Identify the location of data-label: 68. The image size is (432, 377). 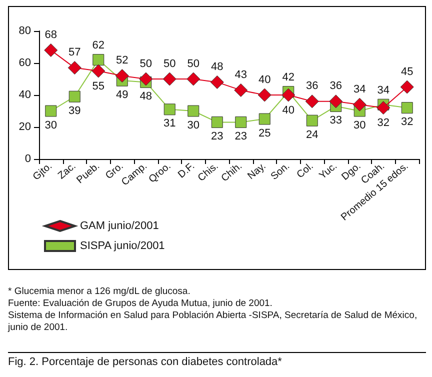
(50, 34).